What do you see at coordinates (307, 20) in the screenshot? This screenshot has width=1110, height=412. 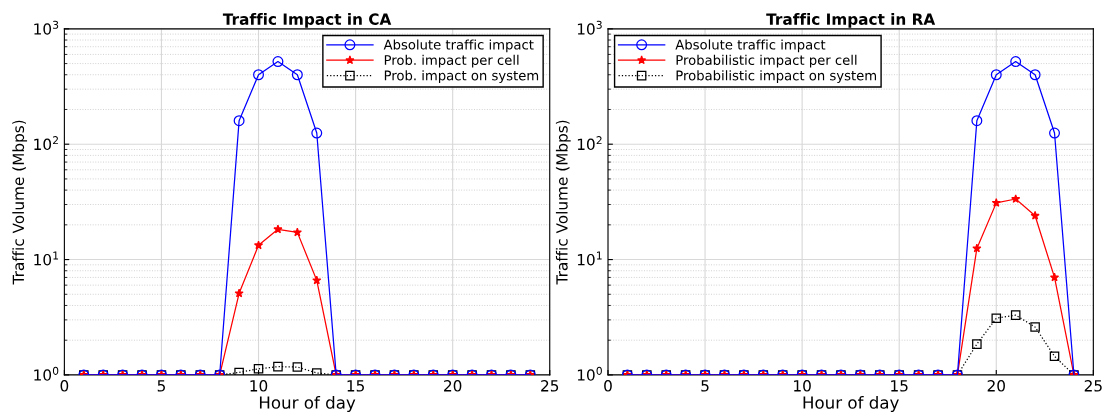 I see `chart-title: Traffic Impact in CA` at bounding box center [307, 20].